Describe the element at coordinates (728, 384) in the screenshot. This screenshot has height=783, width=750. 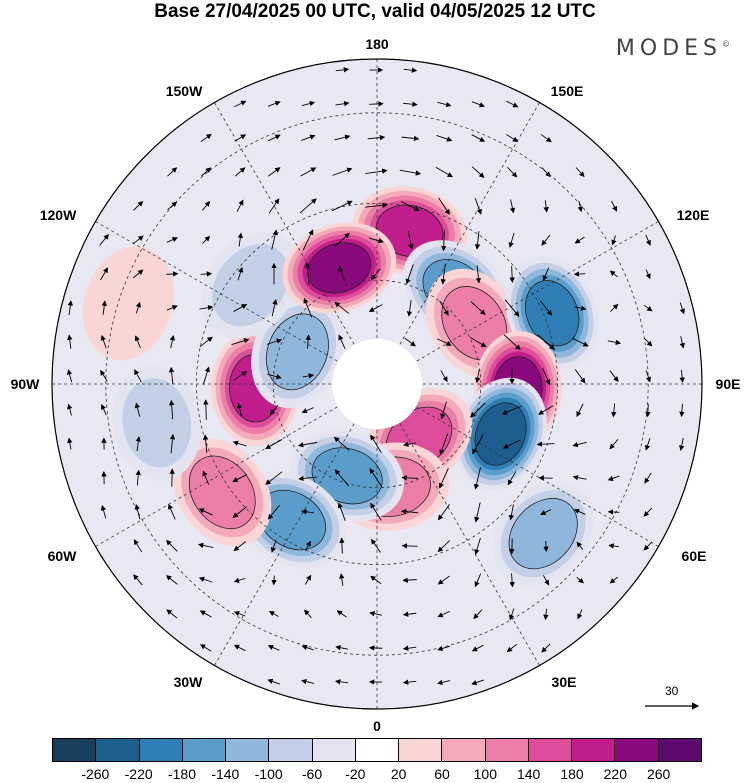
I see `lon-label-90e: 90E` at that location.